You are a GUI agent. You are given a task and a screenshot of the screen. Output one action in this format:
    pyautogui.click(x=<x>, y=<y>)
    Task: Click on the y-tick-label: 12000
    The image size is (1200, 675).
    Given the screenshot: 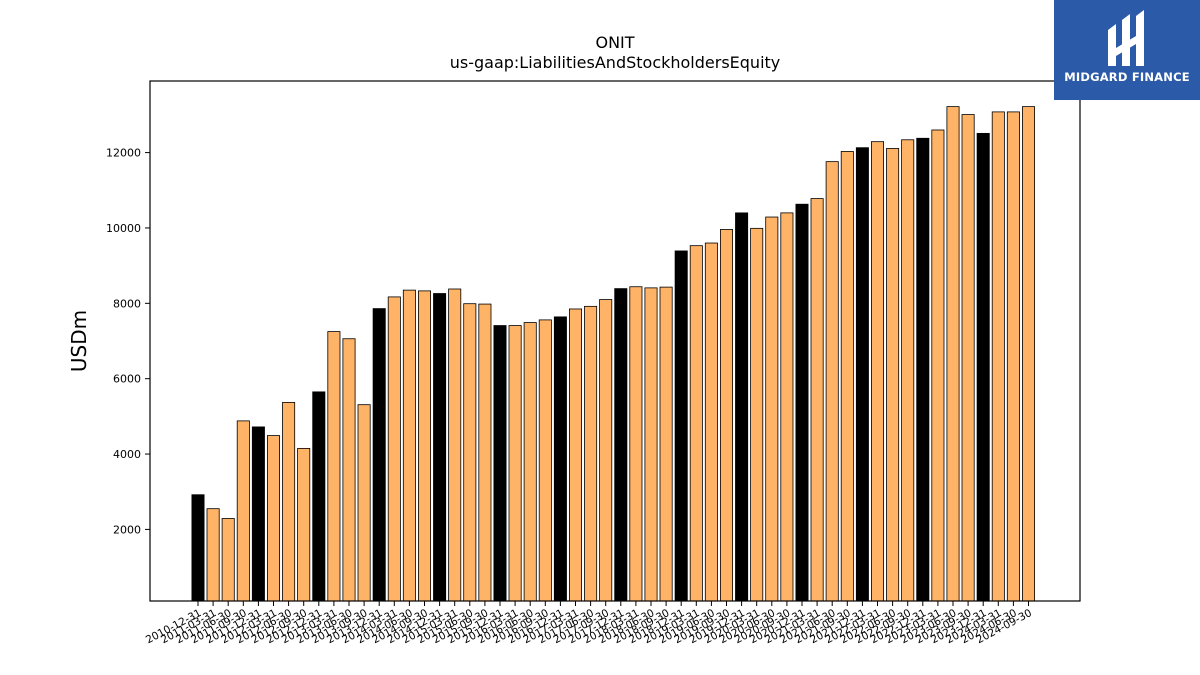 What is the action you would take?
    pyautogui.click(x=123, y=153)
    